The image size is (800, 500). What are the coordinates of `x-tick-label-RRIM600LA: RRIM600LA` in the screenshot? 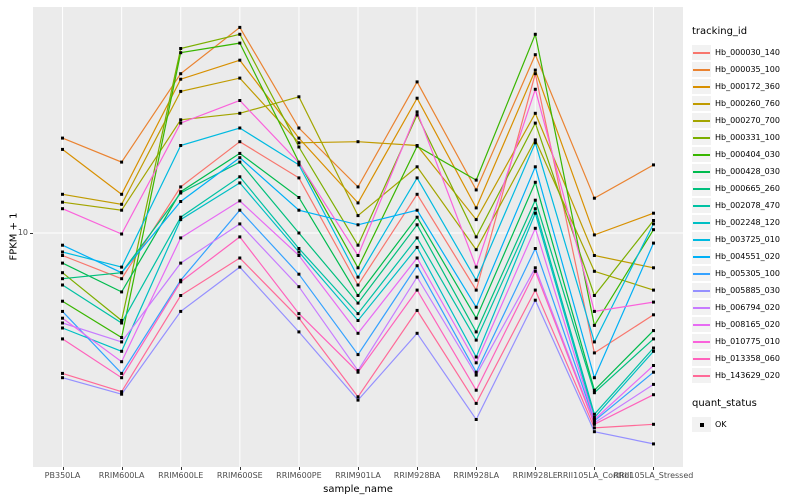 It's located at (121, 475).